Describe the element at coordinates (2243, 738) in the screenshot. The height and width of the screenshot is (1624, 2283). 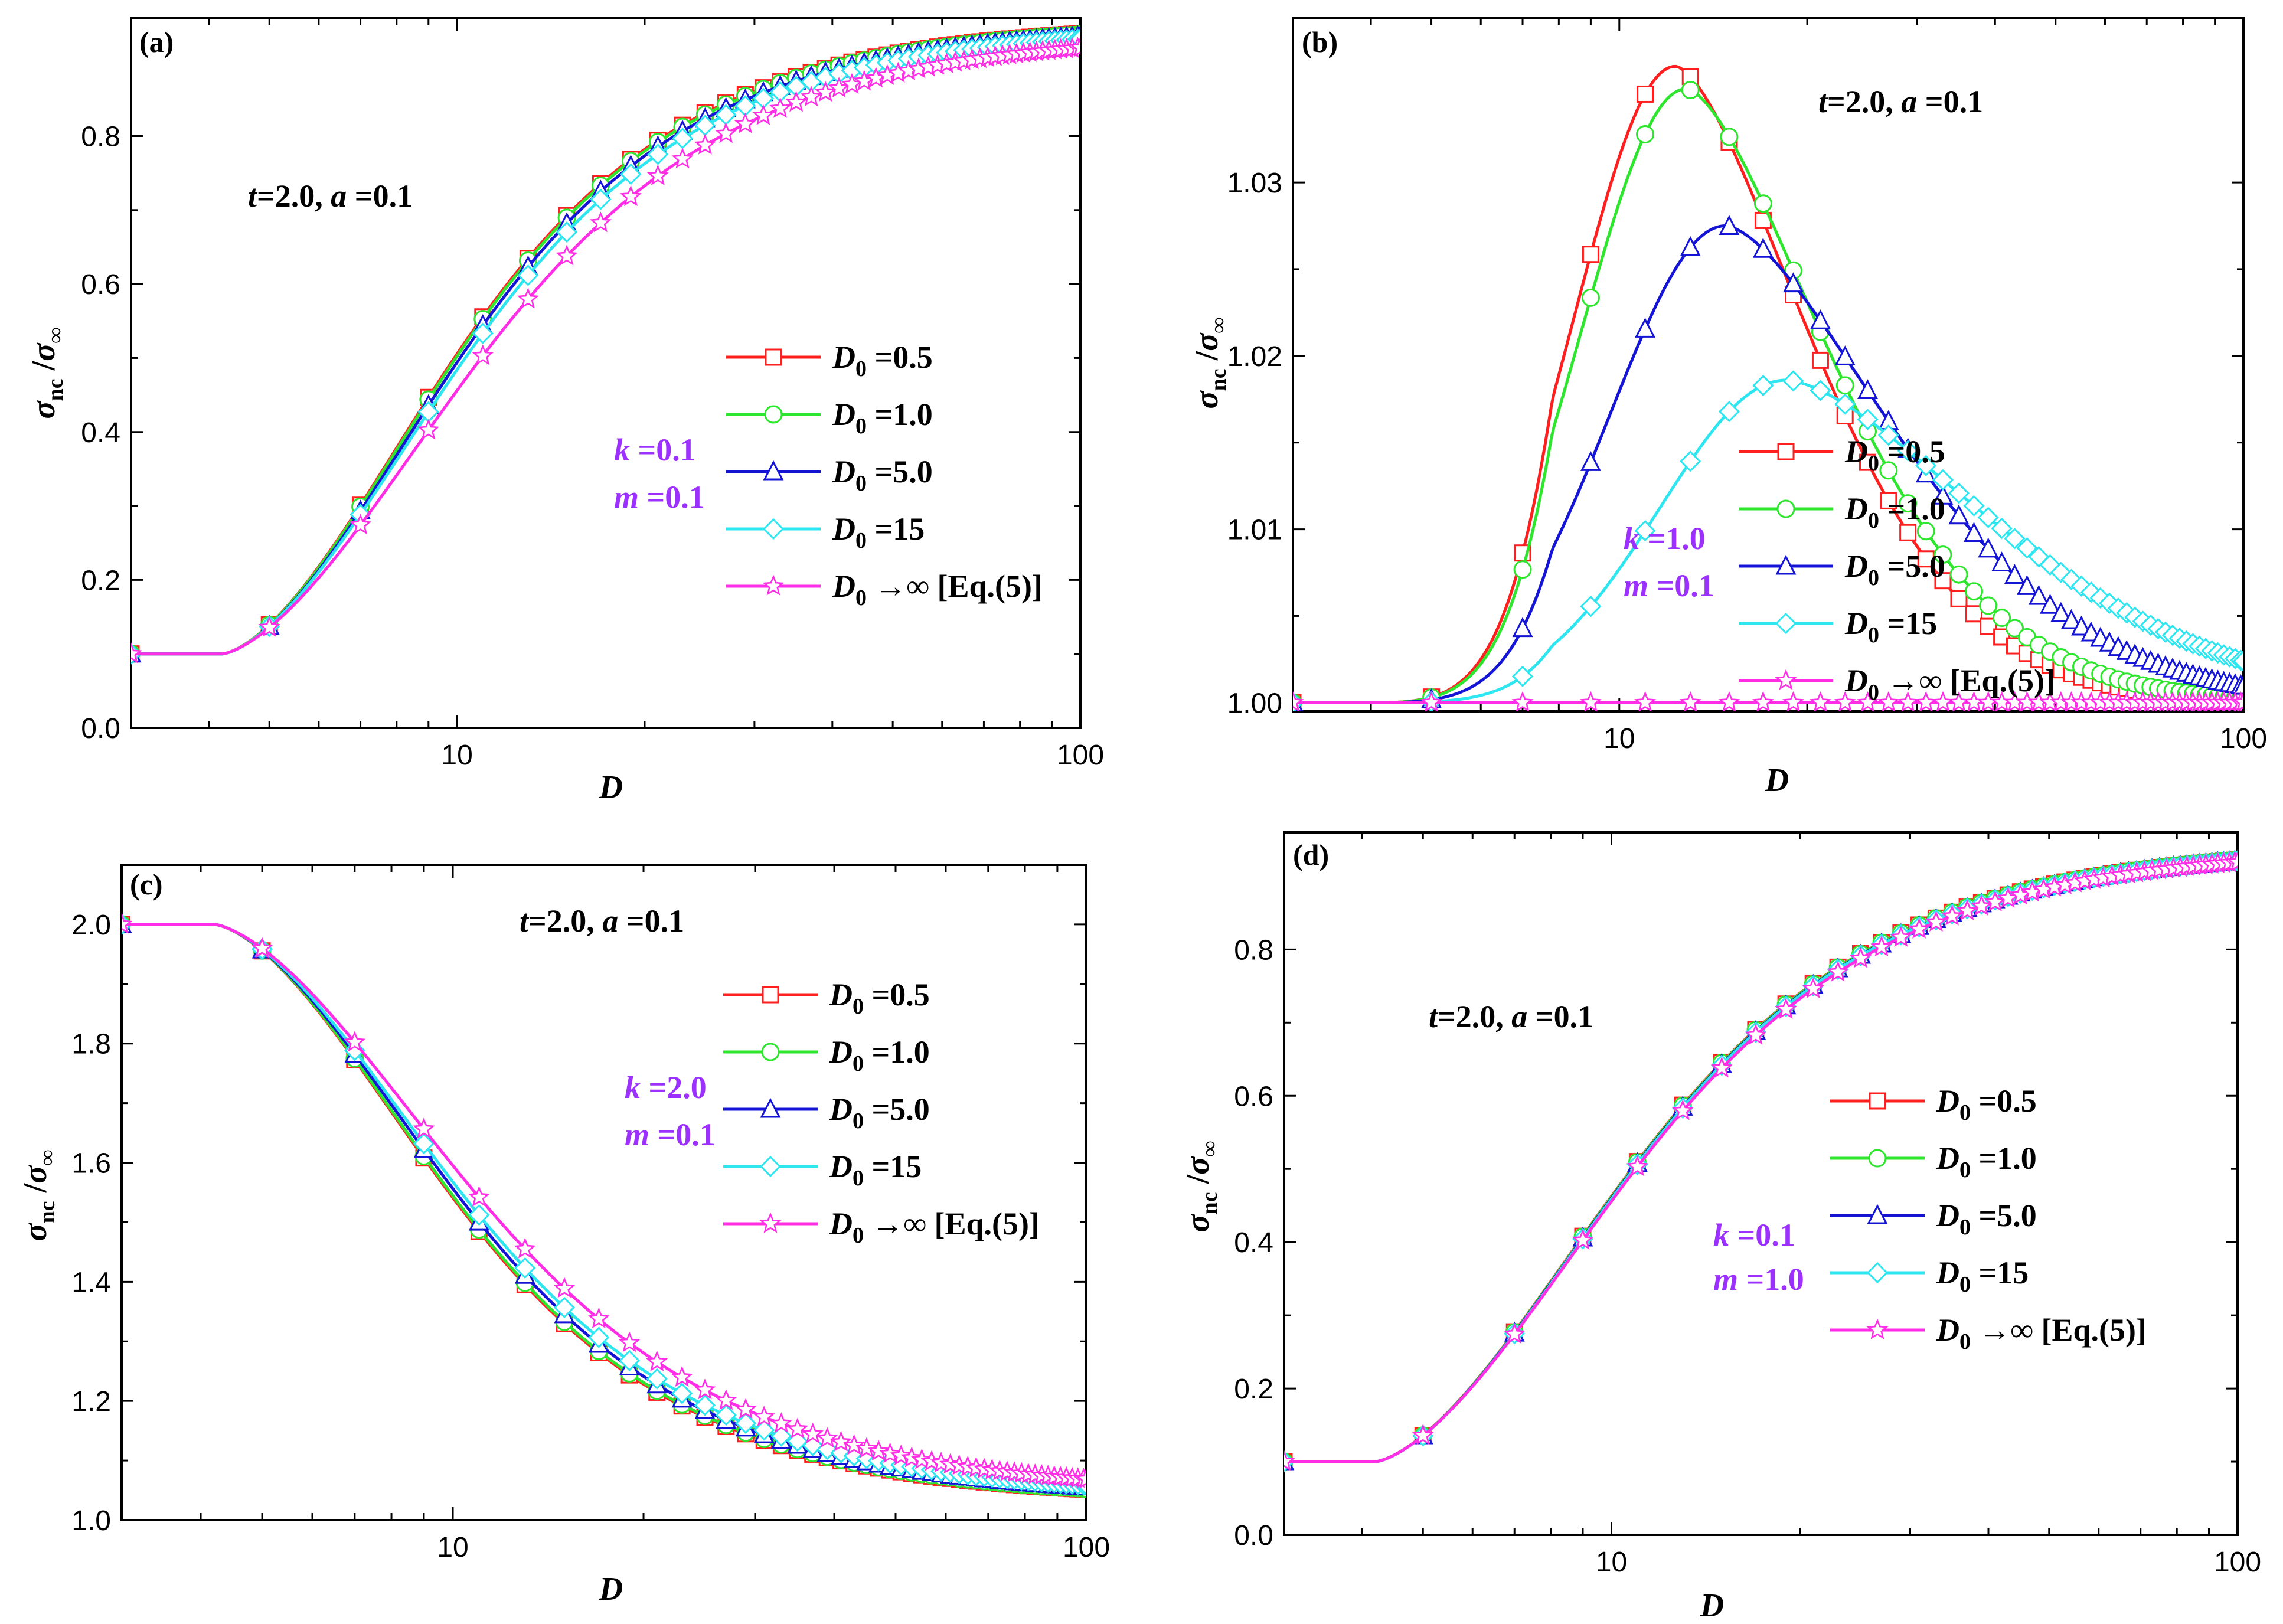
I see `x-tick-label: 100` at that location.